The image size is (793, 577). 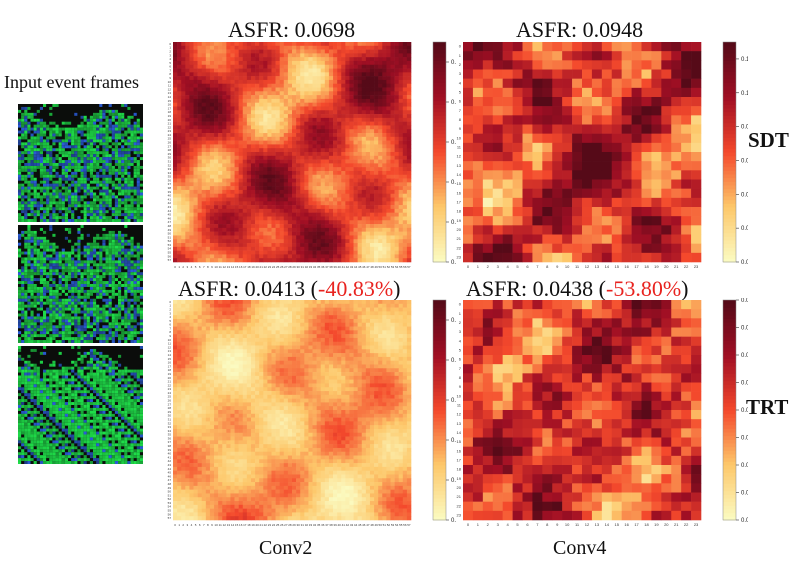 What do you see at coordinates (71, 82) in the screenshot?
I see `input-frames-label: Input event frames` at bounding box center [71, 82].